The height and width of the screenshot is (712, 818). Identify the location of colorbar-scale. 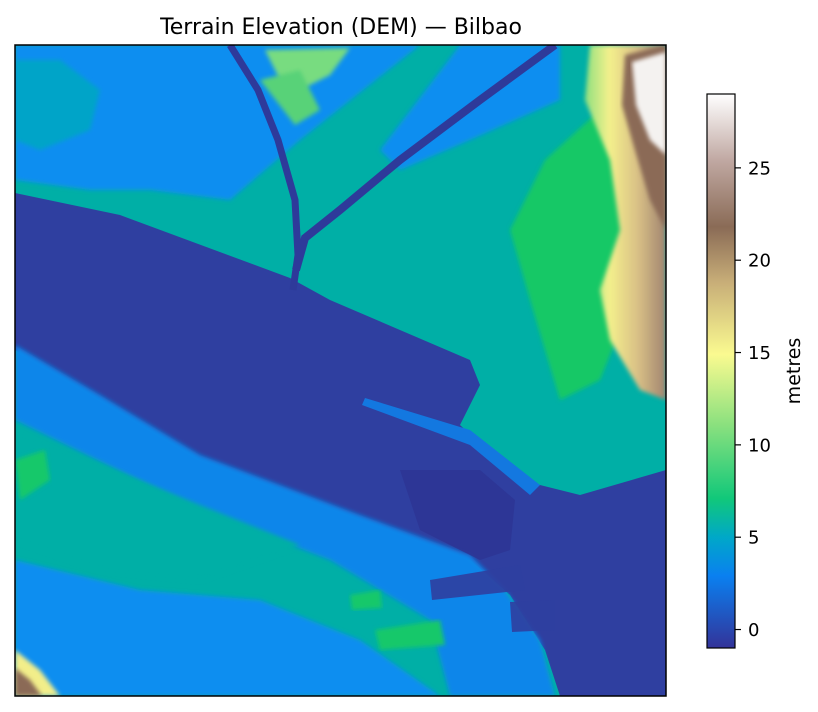
(721, 371).